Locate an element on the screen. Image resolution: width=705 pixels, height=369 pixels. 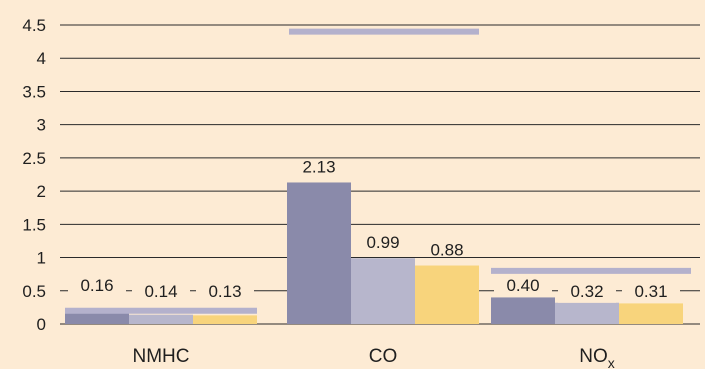
data-label-co-2: 0.99 is located at coordinates (382, 242).